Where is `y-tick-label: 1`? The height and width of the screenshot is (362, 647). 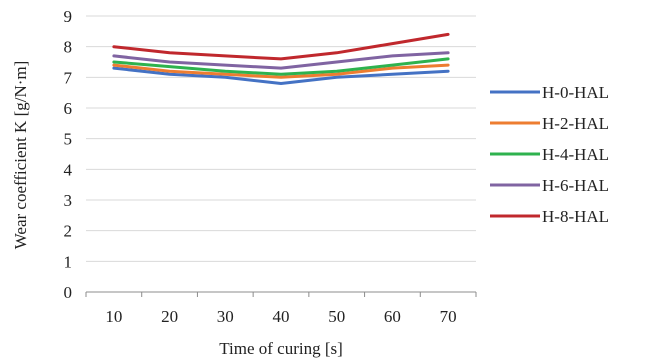
y-tick-label: 1 is located at coordinates (68, 261).